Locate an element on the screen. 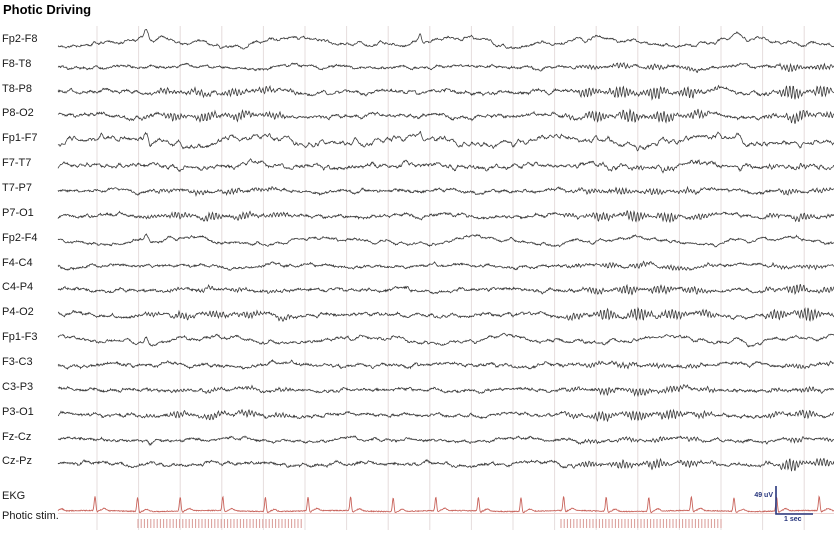  eeg-trace-Fp1-F7 is located at coordinates (445, 141).